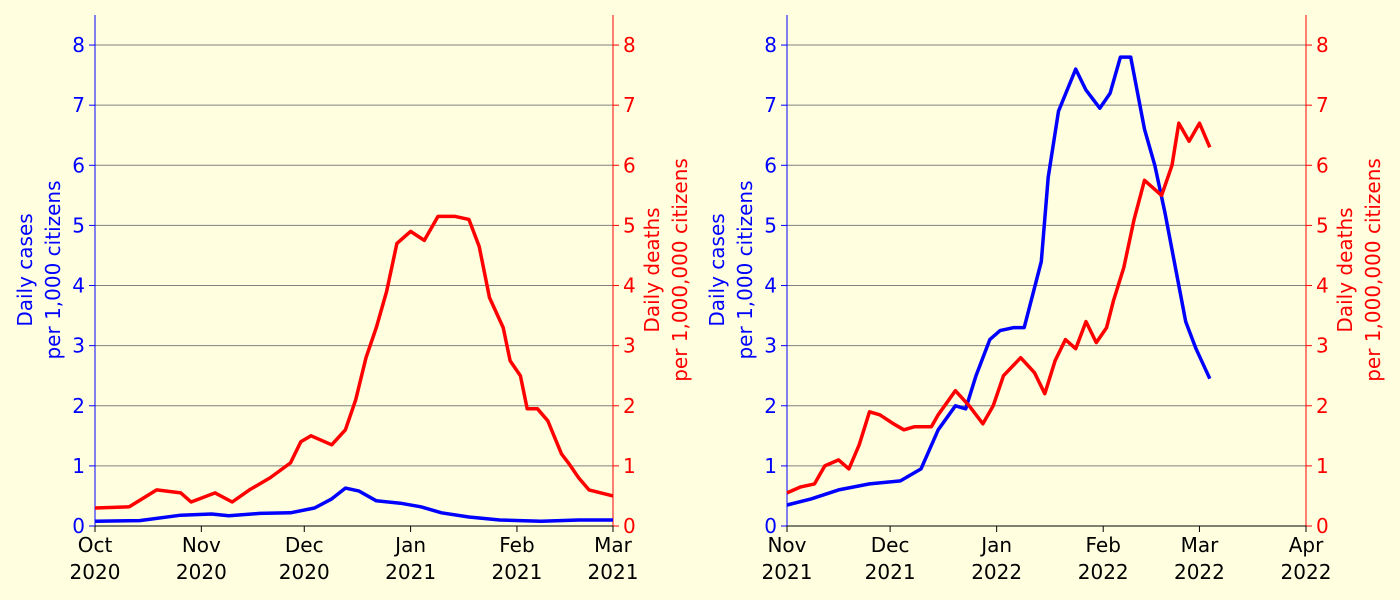  What do you see at coordinates (1306, 558) in the screenshot?
I see `x-tick-label: Apr 2022` at bounding box center [1306, 558].